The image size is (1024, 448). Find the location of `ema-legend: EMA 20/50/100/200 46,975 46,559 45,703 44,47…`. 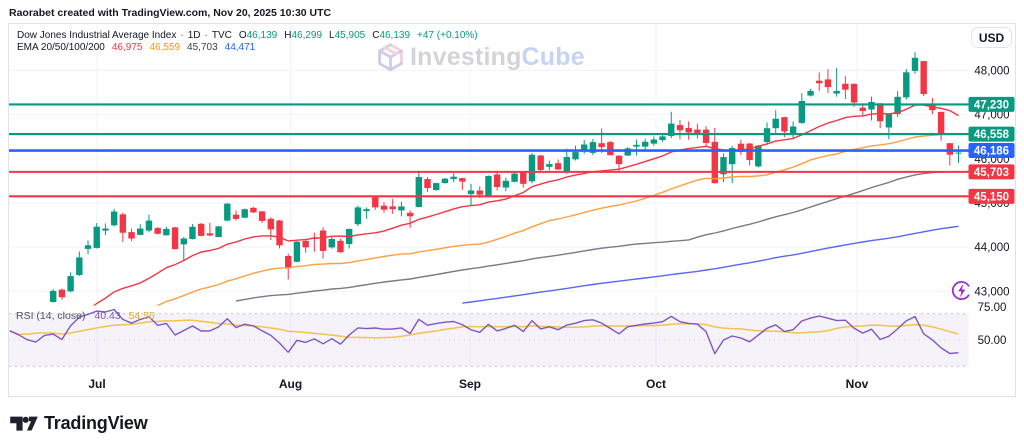

ema-legend: EMA 20/50/100/200 46,975 46,559 45,703 44,47… is located at coordinates (136, 47).